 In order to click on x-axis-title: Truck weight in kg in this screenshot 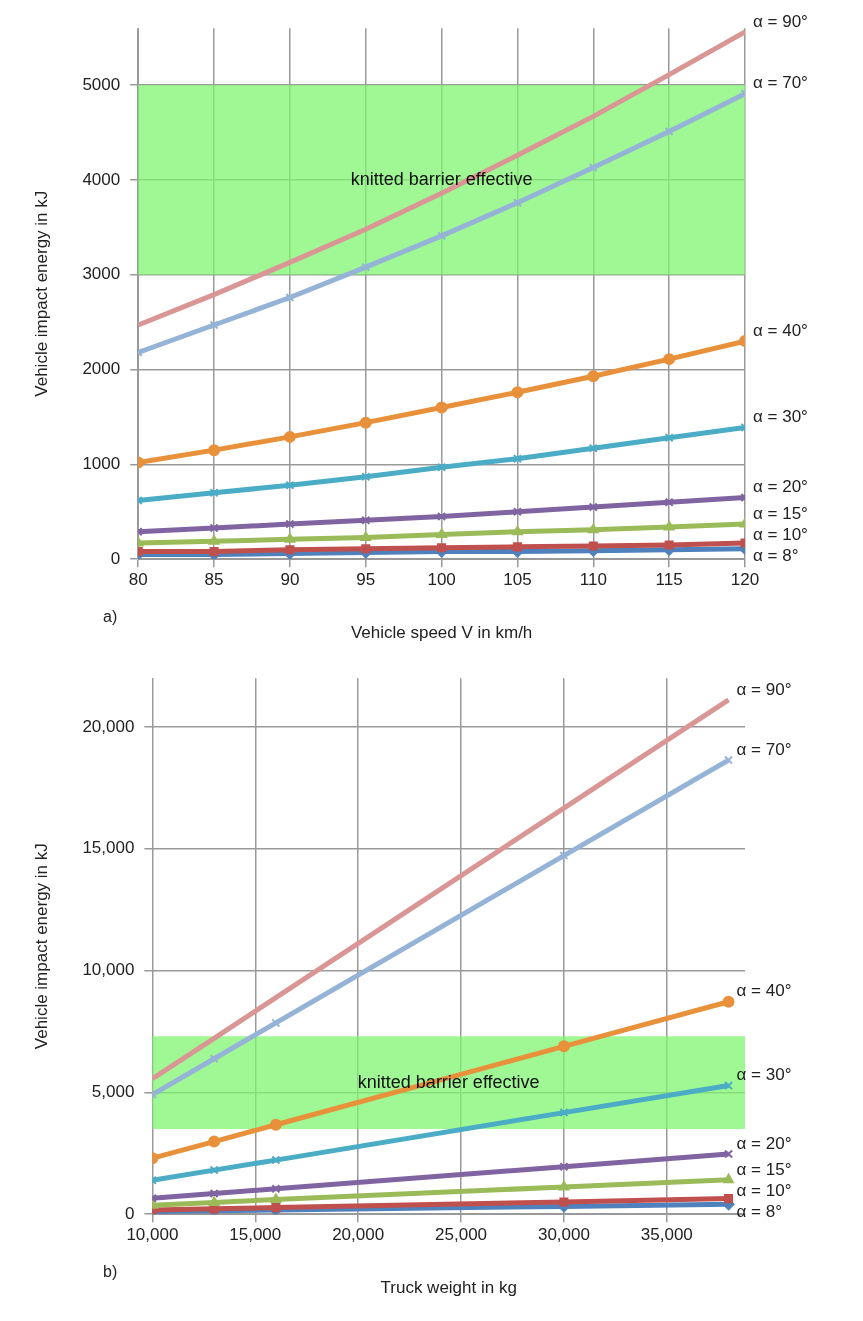, I will do `click(448, 1288)`.